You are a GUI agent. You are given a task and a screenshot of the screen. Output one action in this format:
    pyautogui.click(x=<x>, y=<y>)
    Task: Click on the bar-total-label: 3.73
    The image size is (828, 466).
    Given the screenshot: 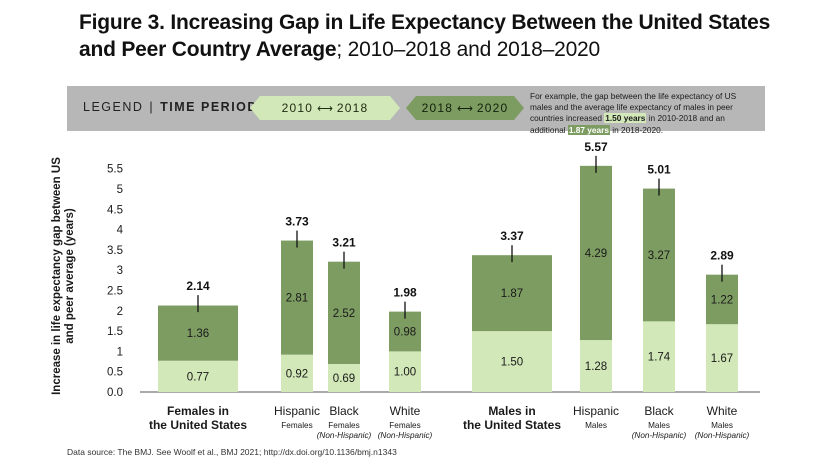 What is the action you would take?
    pyautogui.click(x=297, y=222)
    